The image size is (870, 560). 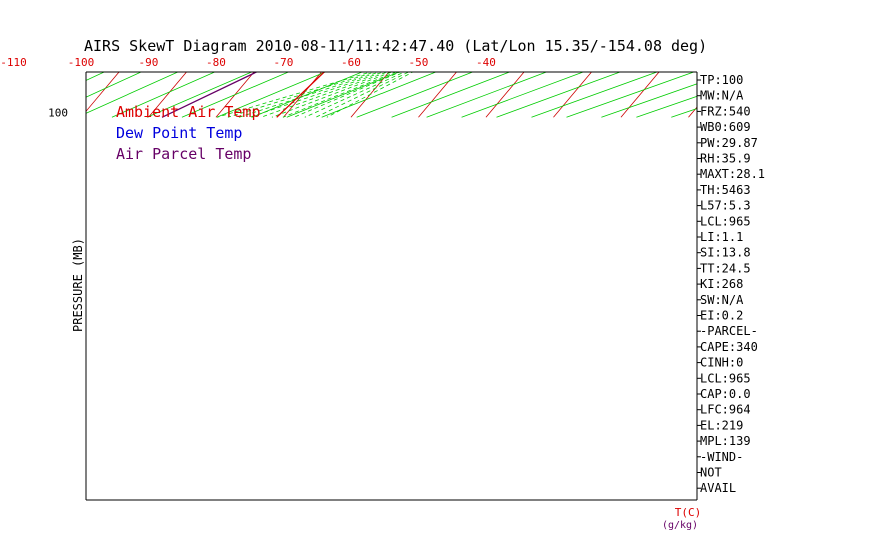 I want to click on side-stat-entry: CAPE:340, so click(x=729, y=347).